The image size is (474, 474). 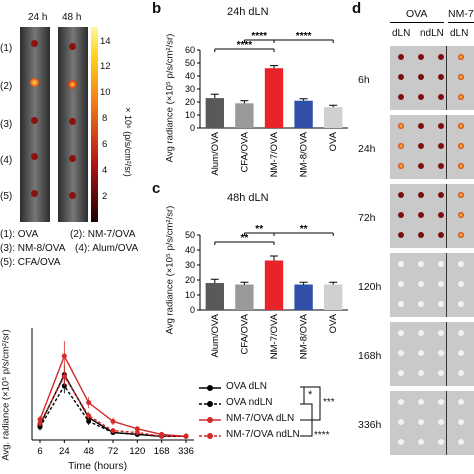 What do you see at coordinates (19, 234) in the screenshot?
I see `legend-ova: (1): OVA` at bounding box center [19, 234].